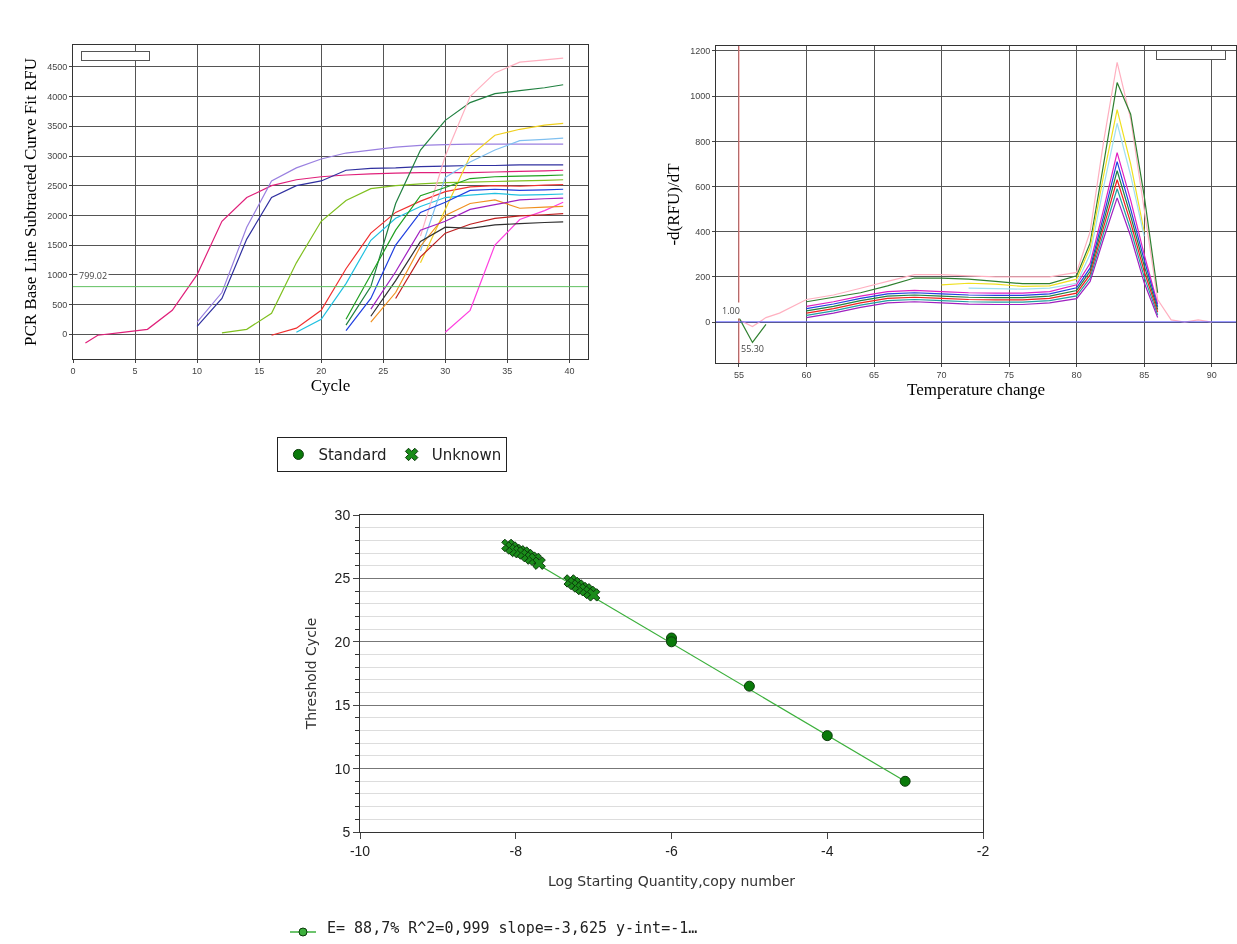 Image resolution: width=1237 pixels, height=944 pixels. What do you see at coordinates (703, 186) in the screenshot?
I see `y-tick-label: 600` at bounding box center [703, 186].